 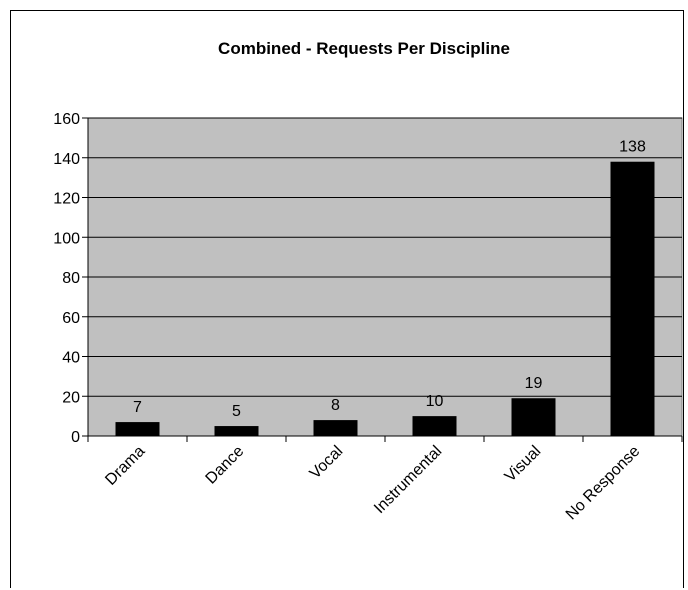 I want to click on y-tick-label: 140, so click(x=66, y=159).